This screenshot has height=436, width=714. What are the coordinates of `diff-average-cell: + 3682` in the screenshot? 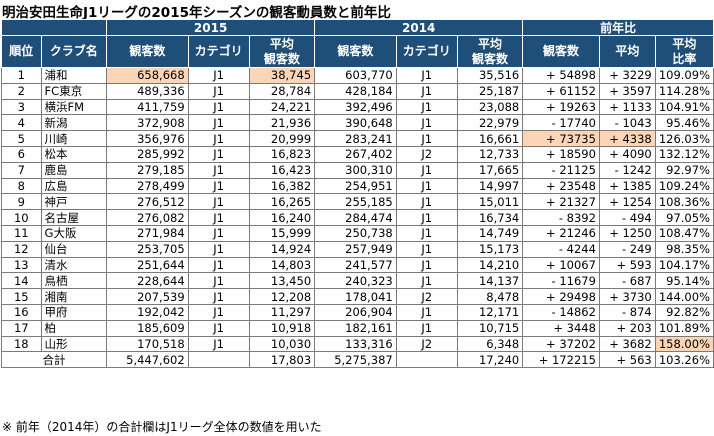 It's located at (627, 344).